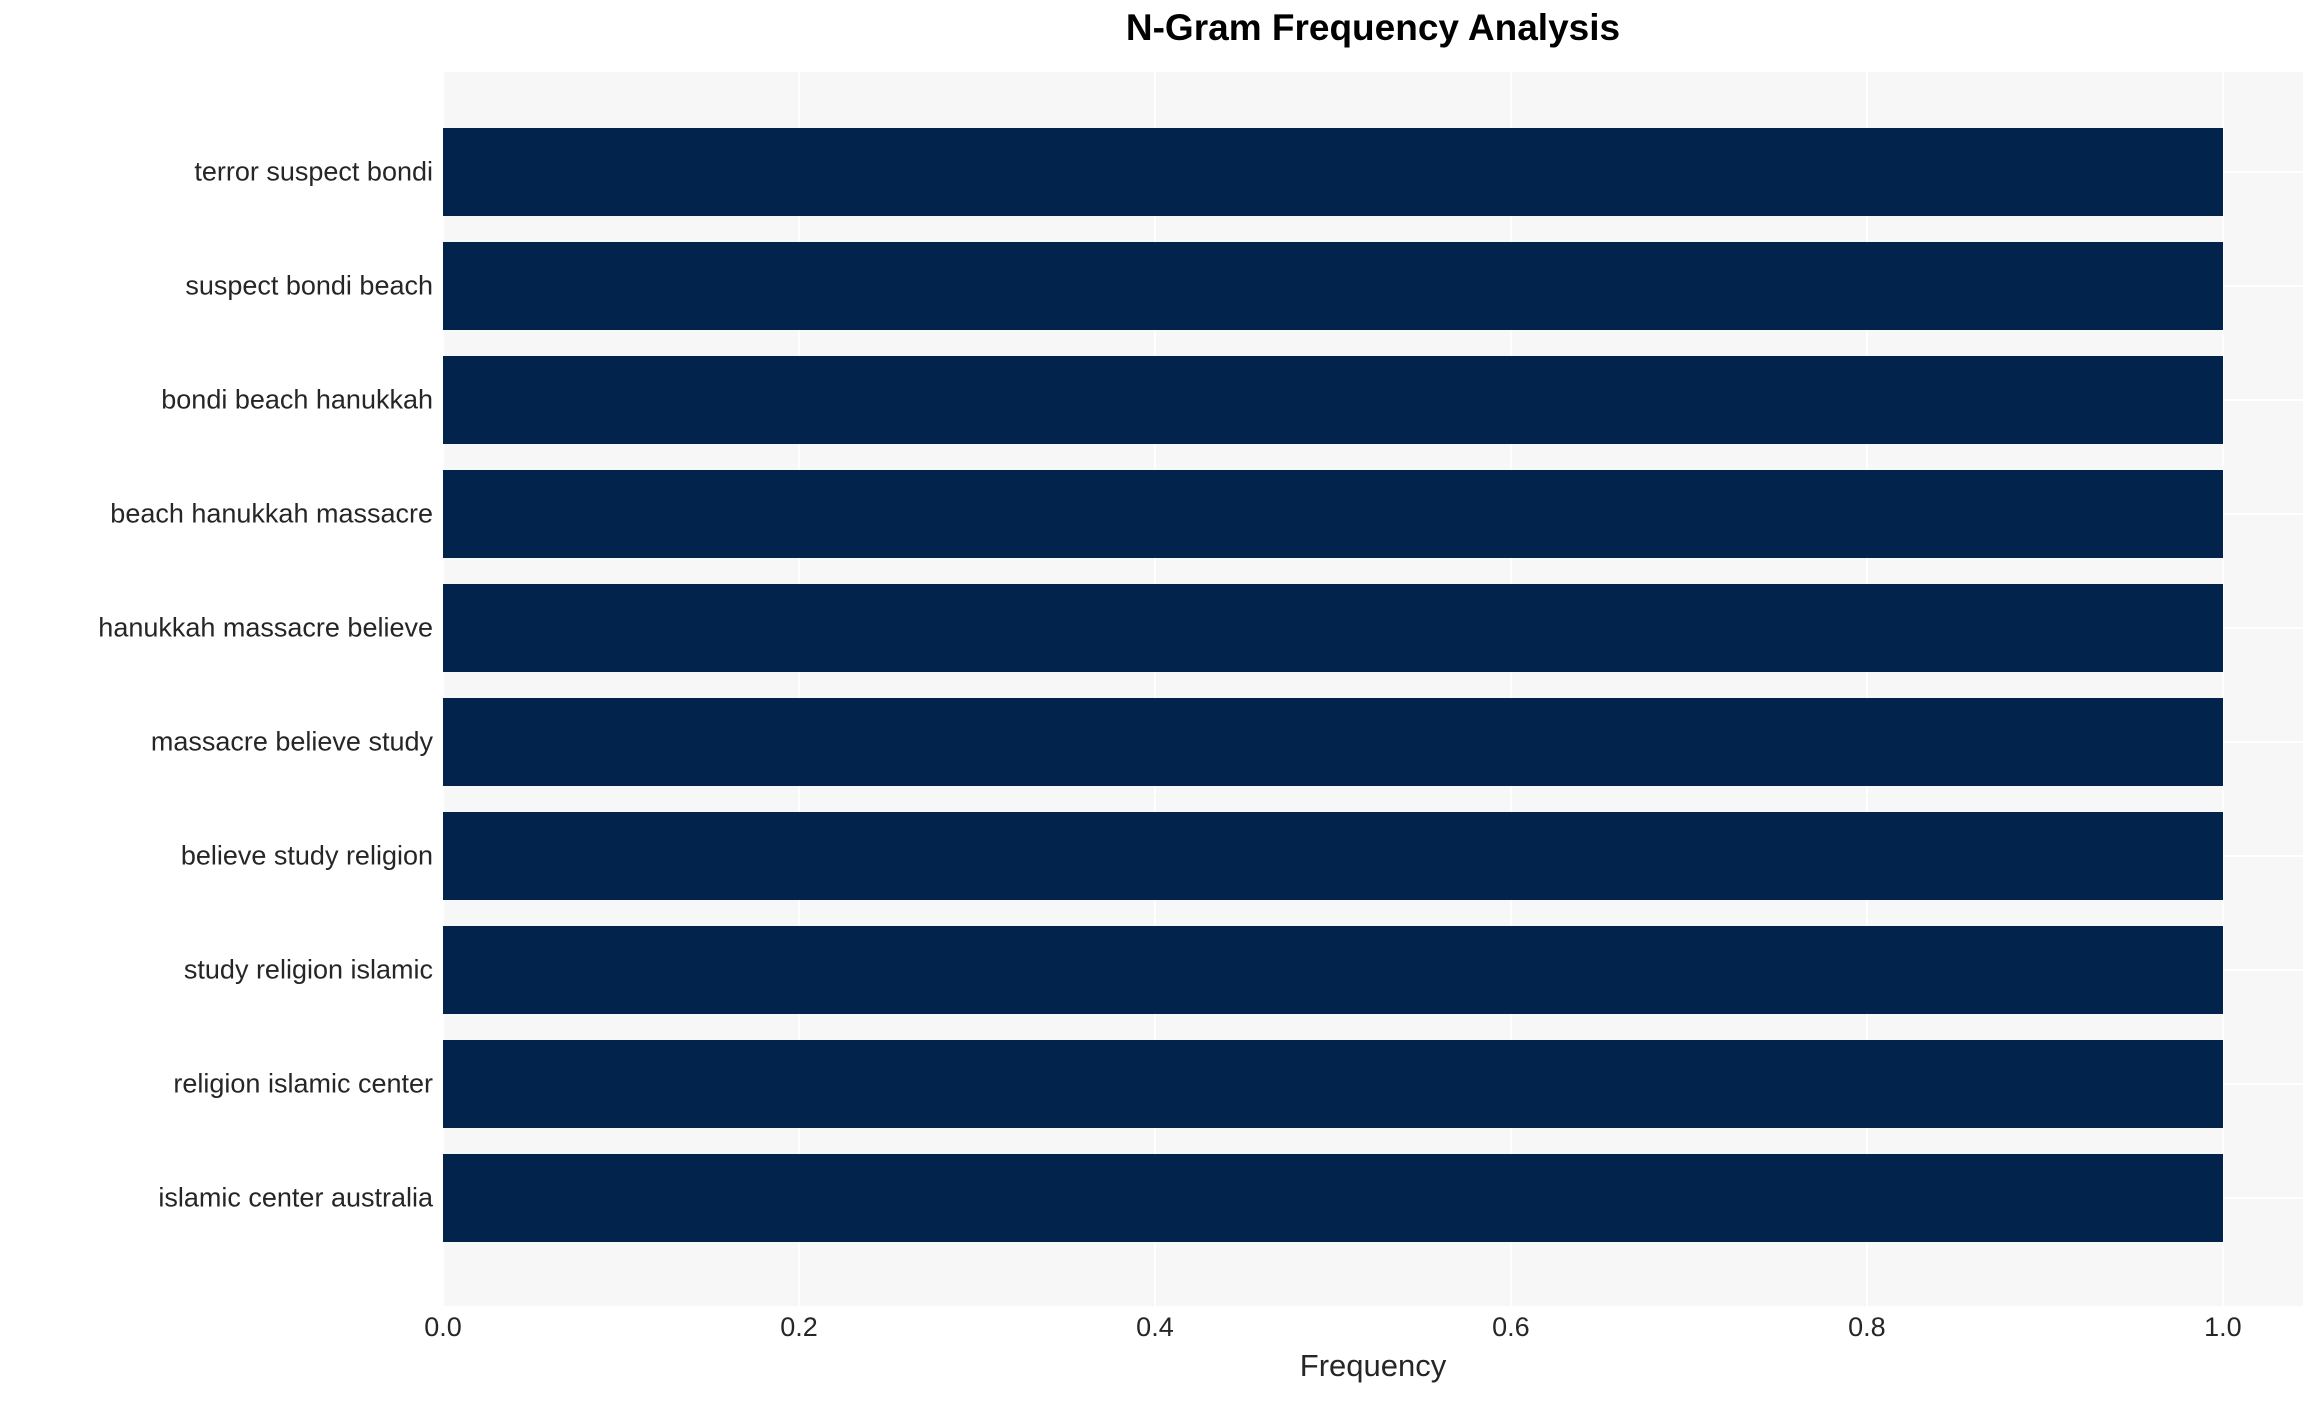  I want to click on bar-beach-hanukkah-massacre, so click(1333, 514).